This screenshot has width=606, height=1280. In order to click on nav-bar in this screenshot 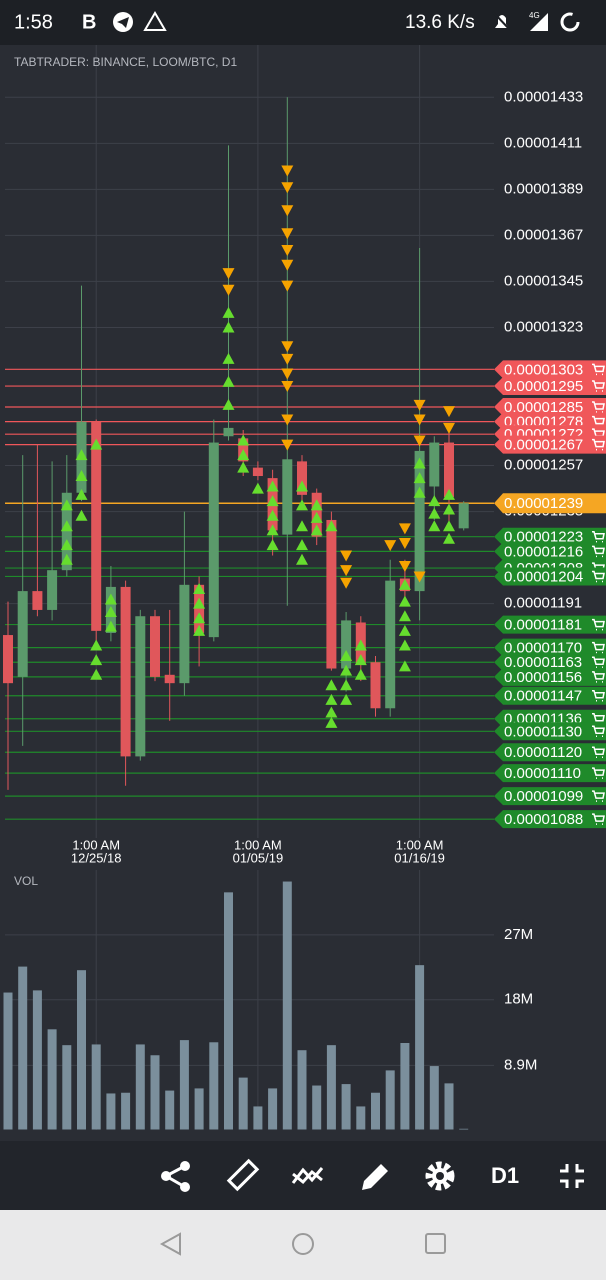, I will do `click(303, 1245)`.